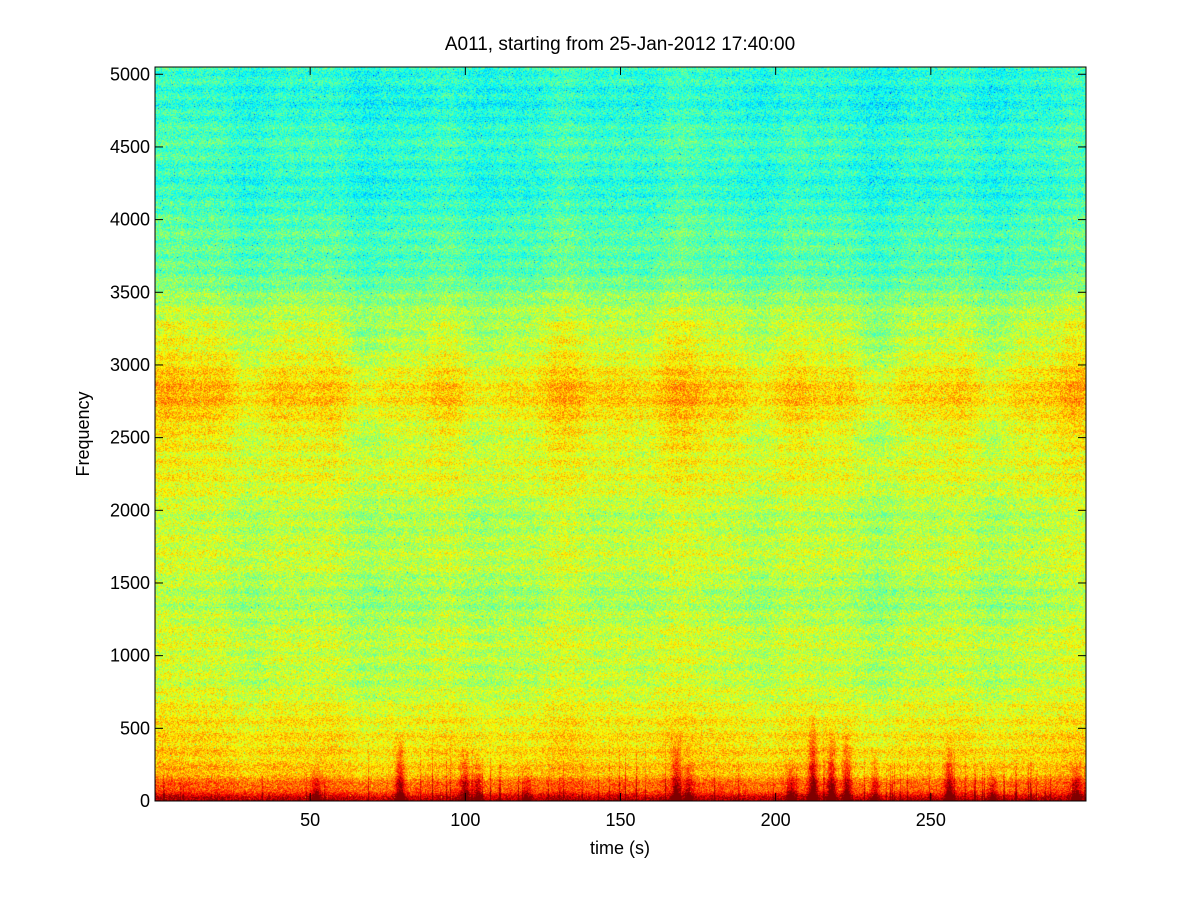 The width and height of the screenshot is (1200, 900). What do you see at coordinates (310, 820) in the screenshot?
I see `x-tick-label: 50` at bounding box center [310, 820].